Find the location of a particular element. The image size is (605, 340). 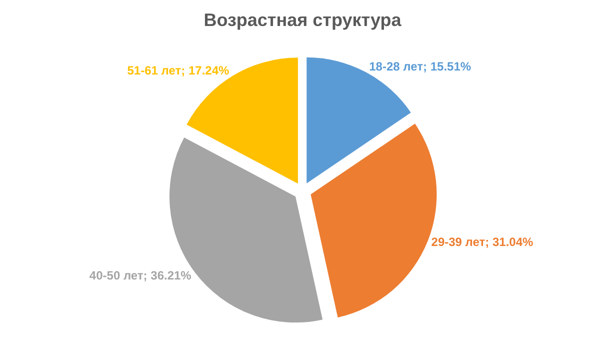

slice-label: 40-50 лет; 36.21% is located at coordinates (140, 275).